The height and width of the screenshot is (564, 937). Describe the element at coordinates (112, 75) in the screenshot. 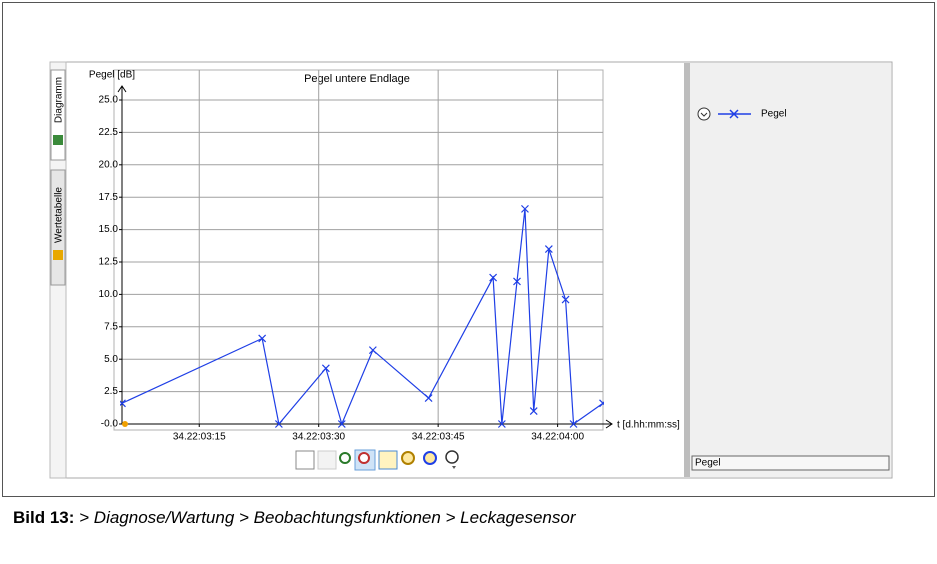

I see `y-axis-label: Pegel [dB]` at that location.